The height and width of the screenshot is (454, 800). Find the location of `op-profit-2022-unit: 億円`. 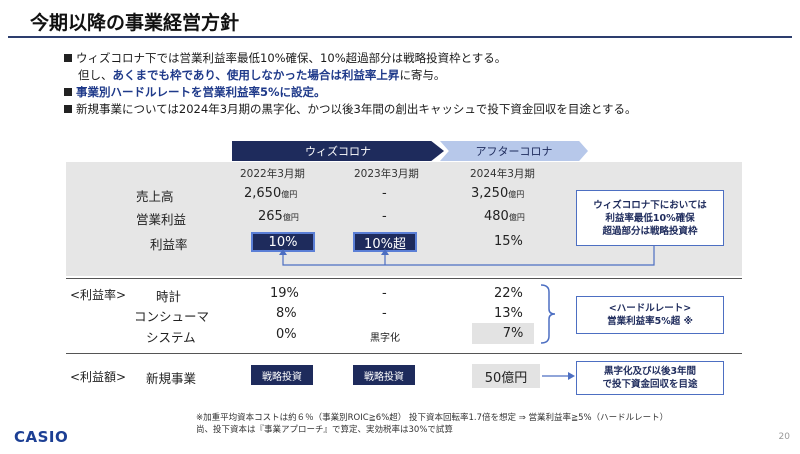

op-profit-2022-unit: 億円 is located at coordinates (290, 217).